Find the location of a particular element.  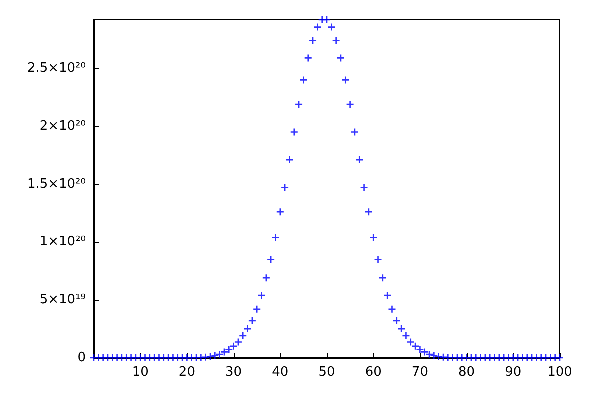

x-tick-label: 80 is located at coordinates (467, 372).